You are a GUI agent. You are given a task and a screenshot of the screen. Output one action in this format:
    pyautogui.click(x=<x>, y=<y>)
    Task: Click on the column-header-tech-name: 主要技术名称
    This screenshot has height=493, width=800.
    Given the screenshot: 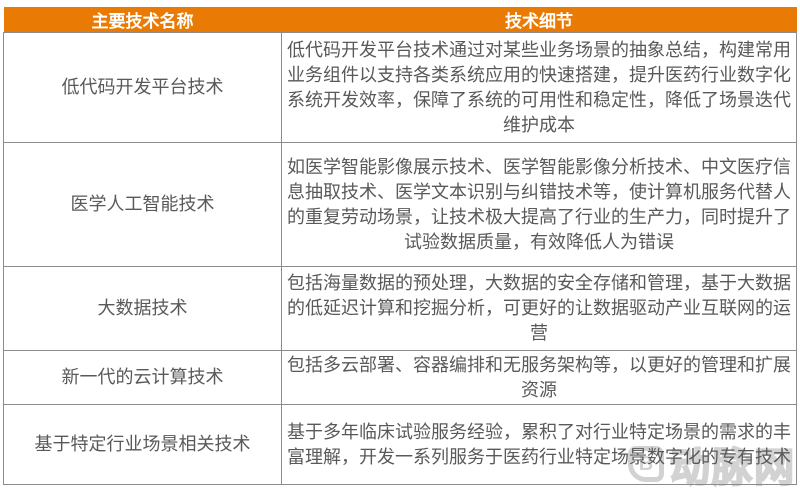 What is the action you would take?
    pyautogui.click(x=142, y=20)
    